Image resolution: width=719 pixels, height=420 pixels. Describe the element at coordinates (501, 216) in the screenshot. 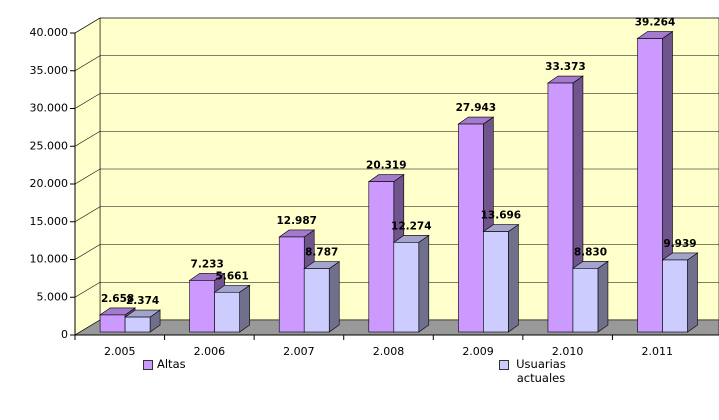

I see `value-label: 13.696` at that location.